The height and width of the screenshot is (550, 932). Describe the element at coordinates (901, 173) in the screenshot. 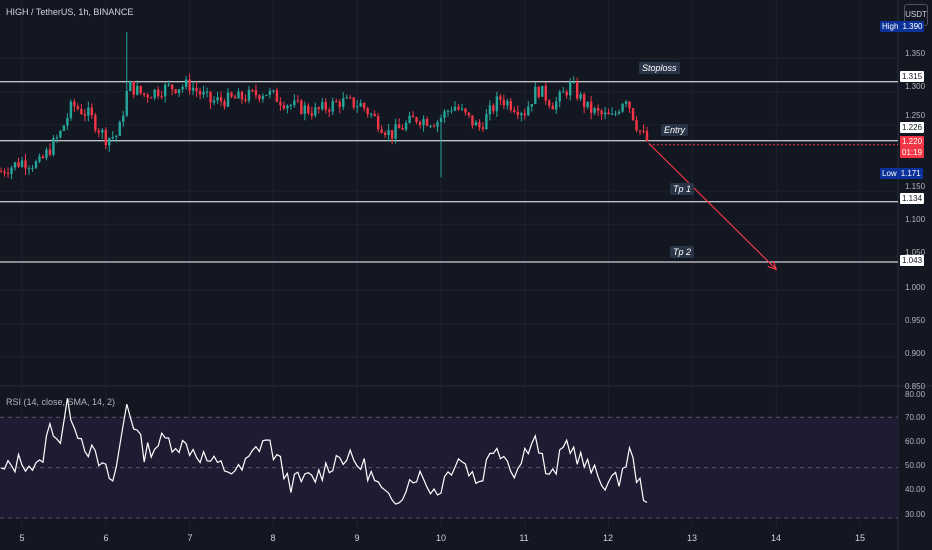

I see `low-tag: Low 1.171` at that location.